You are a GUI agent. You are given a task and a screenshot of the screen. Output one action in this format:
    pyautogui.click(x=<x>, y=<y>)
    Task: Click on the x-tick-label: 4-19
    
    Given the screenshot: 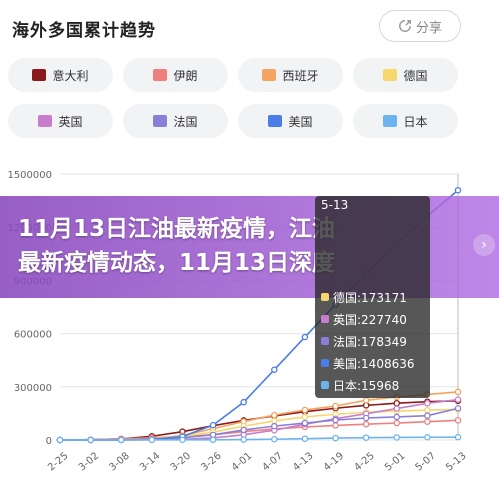 What is the action you would take?
    pyautogui.click(x=334, y=462)
    